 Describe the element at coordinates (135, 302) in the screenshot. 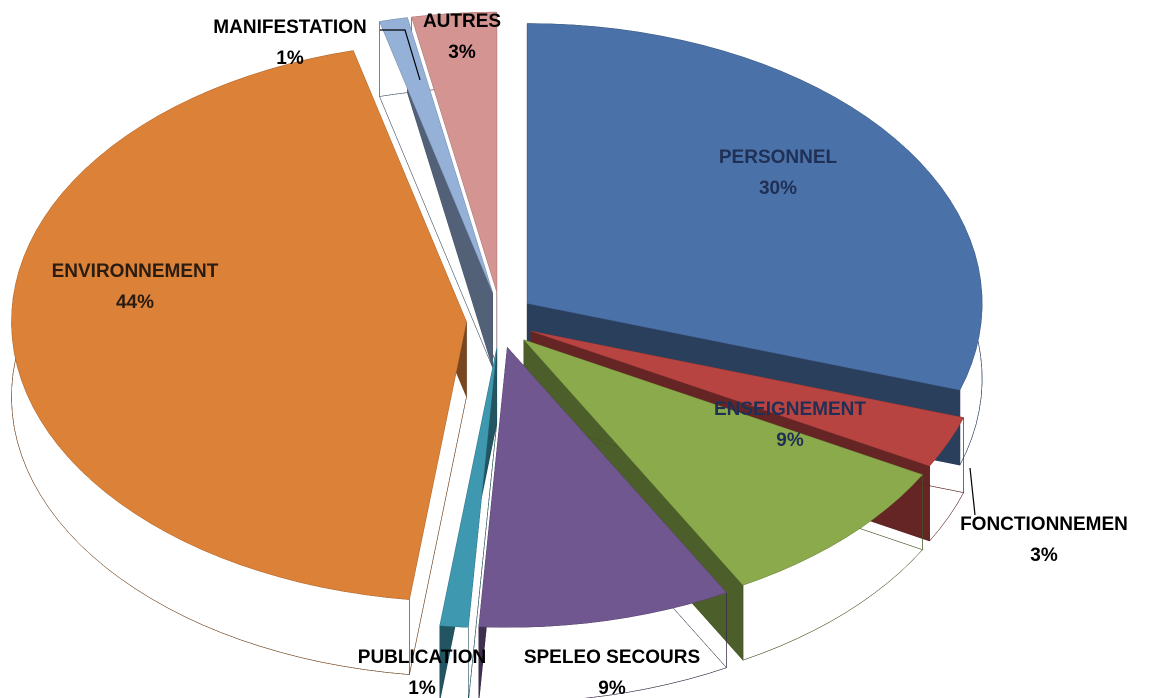

I see `slice-value-label: 44%` at that location.